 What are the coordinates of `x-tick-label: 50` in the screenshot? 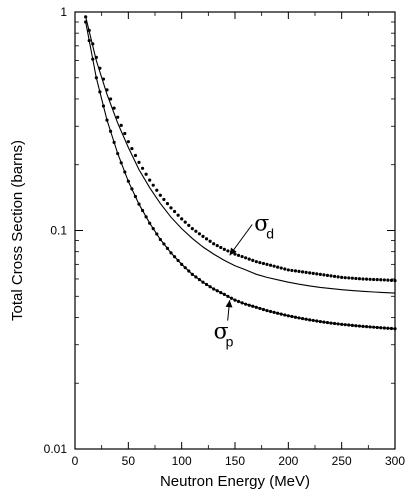 It's located at (129, 461).